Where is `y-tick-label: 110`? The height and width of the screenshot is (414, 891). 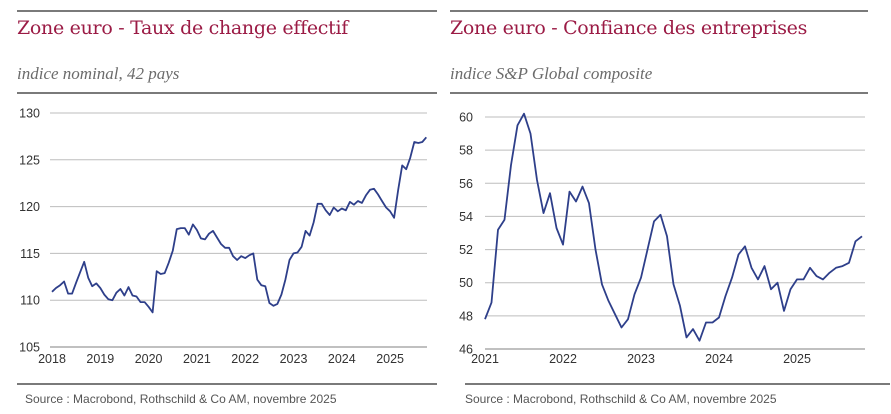
y-tick-label: 110 is located at coordinates (30, 301).